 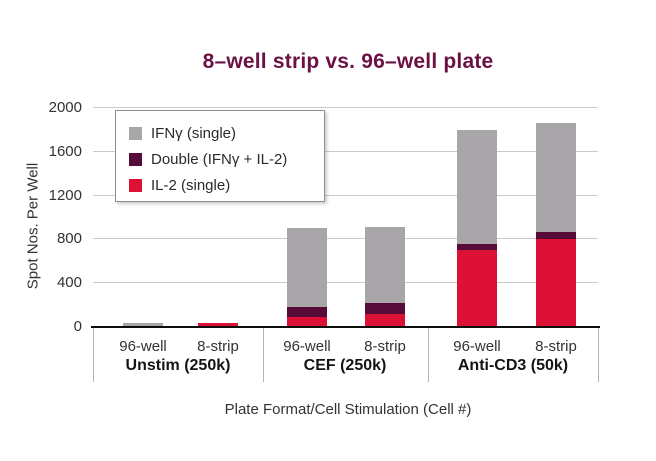 What do you see at coordinates (135, 185) in the screenshot?
I see `legend-swatch-red-icon` at bounding box center [135, 185].